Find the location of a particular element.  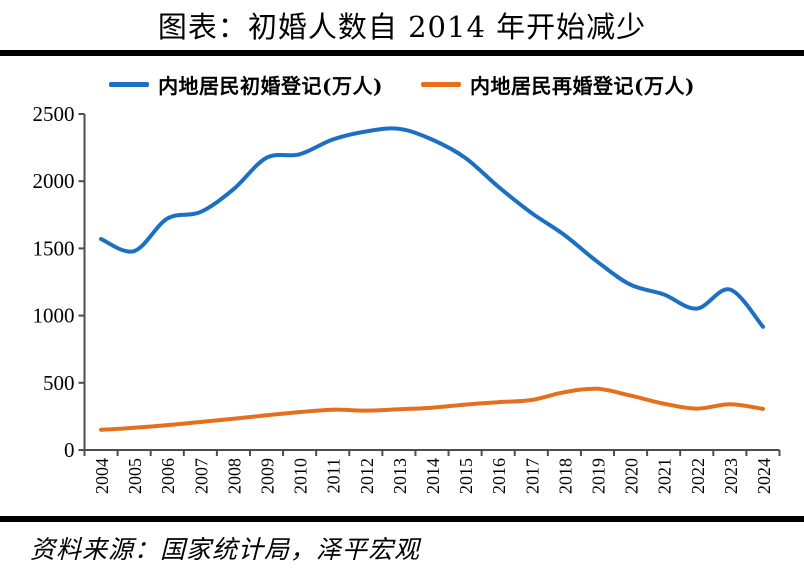

x-tick-label: 2015 is located at coordinates (466, 476).